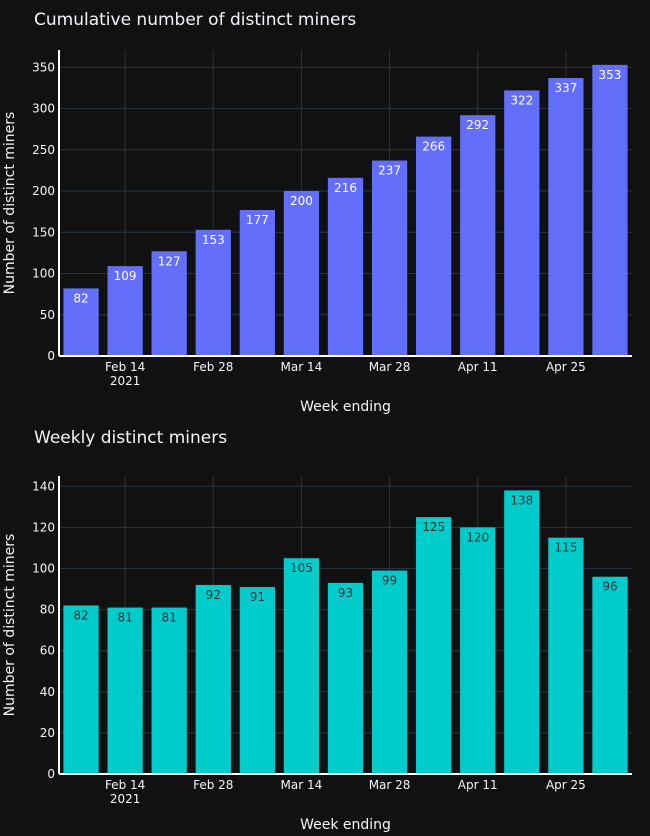  What do you see at coordinates (131, 438) in the screenshot?
I see `chart-title: Weekly distinct miners` at bounding box center [131, 438].